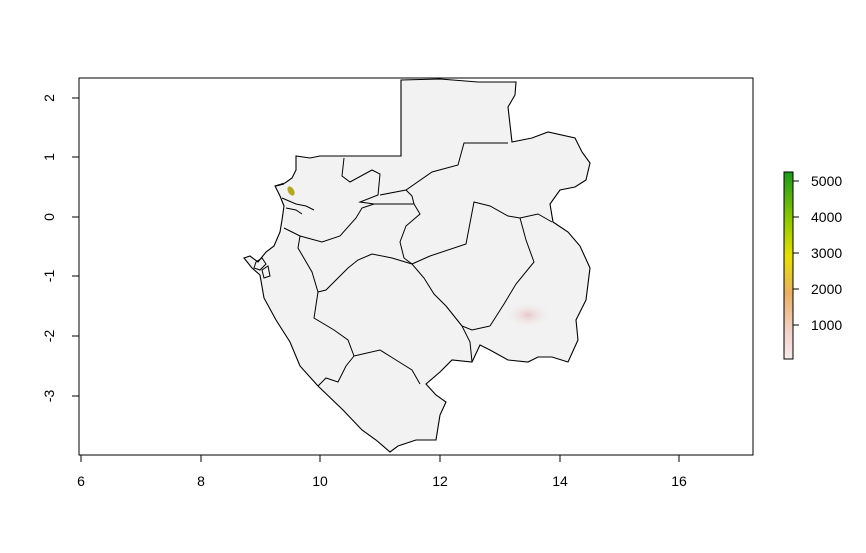 The image size is (866, 553). Describe the element at coordinates (49, 98) in the screenshot. I see `y-tick-label: 2` at that location.